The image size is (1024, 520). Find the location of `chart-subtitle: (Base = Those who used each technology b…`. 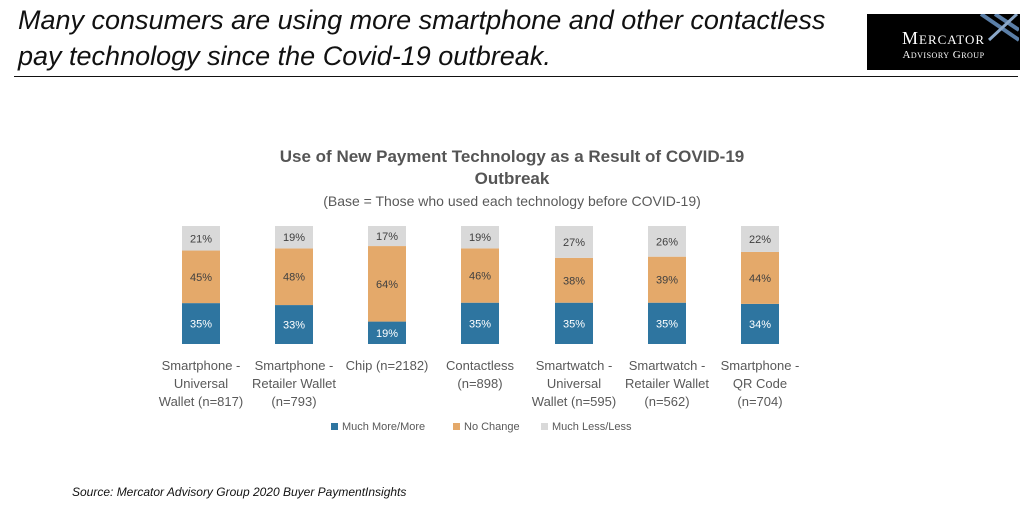

chart-subtitle: (Base = Those who used each technology b… is located at coordinates (512, 201).